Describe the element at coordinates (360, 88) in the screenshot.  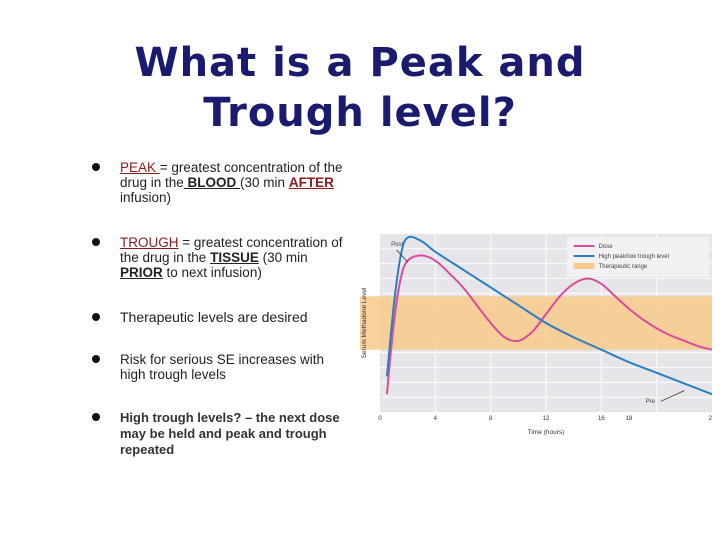
I see `page-title: What is a Peak and Trough level?` at that location.